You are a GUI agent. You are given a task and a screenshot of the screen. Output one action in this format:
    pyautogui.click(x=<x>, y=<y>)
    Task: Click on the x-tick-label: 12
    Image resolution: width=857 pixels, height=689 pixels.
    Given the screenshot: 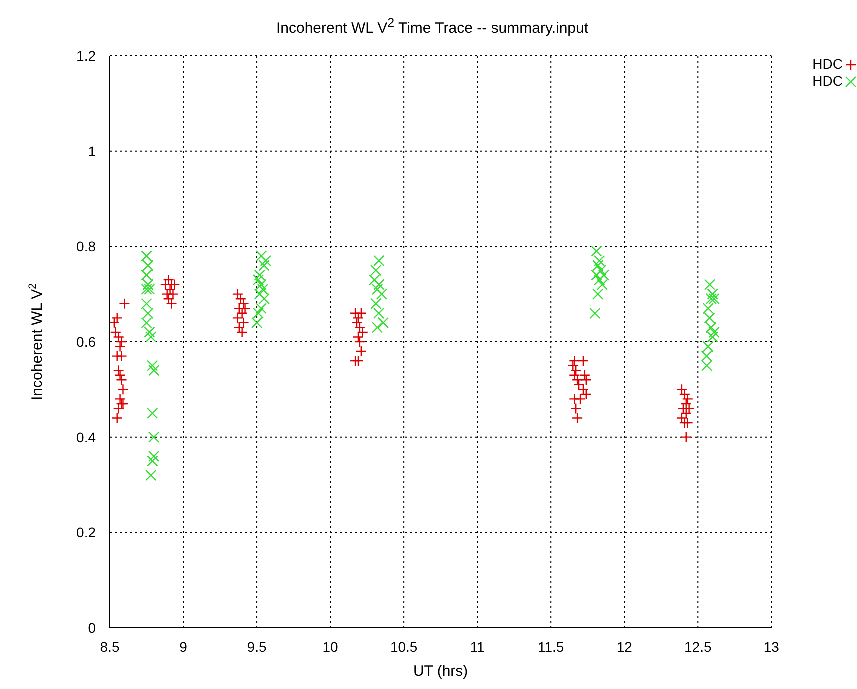 What is the action you would take?
    pyautogui.click(x=624, y=646)
    